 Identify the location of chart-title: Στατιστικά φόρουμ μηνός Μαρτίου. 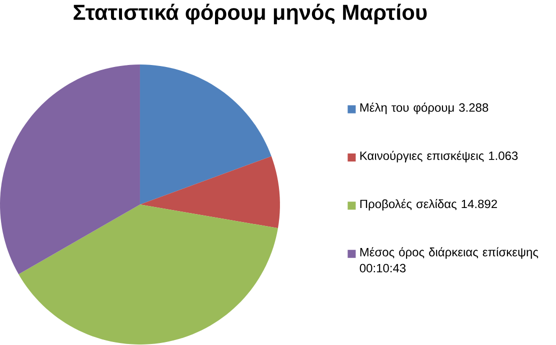
(250, 14).